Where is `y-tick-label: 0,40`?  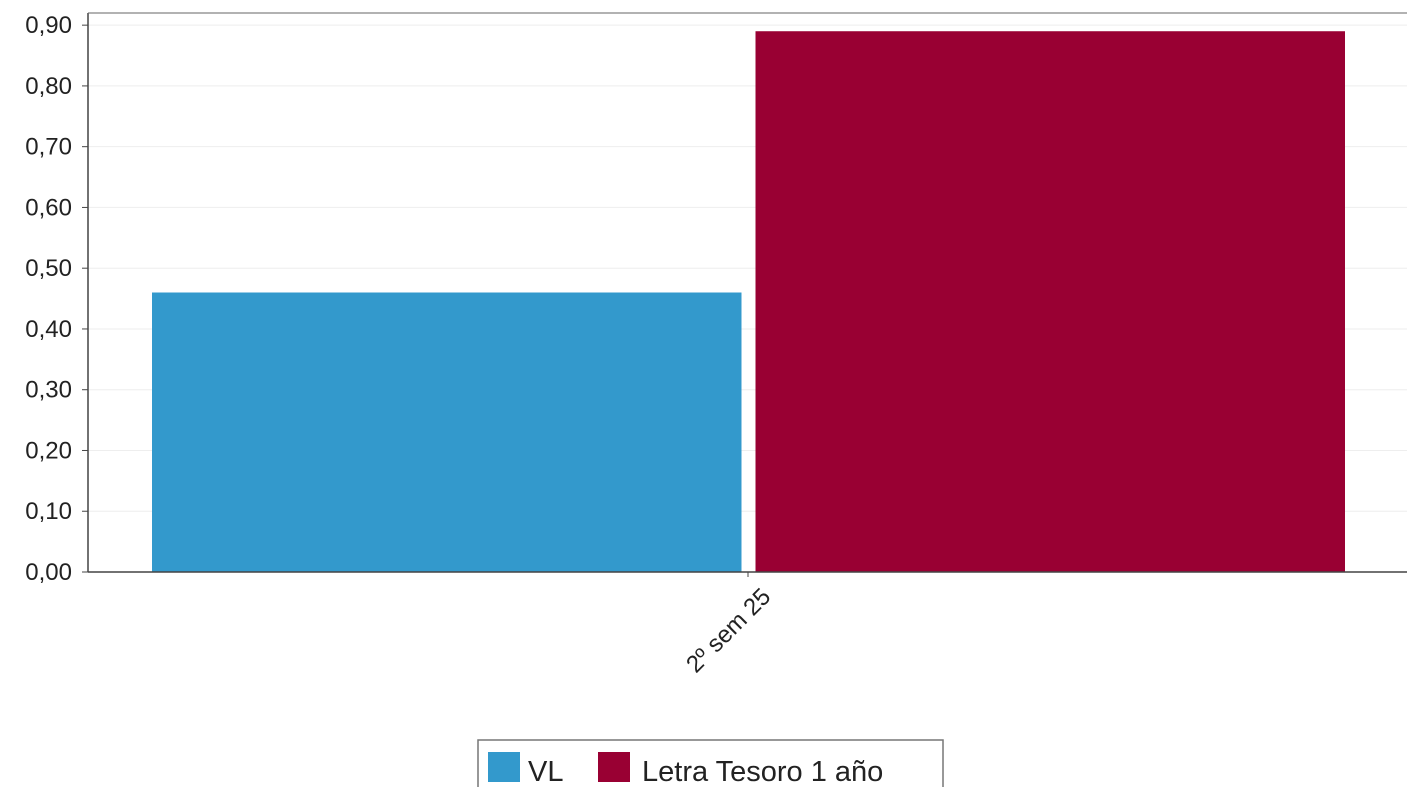
y-tick-label: 0,40 is located at coordinates (48, 329).